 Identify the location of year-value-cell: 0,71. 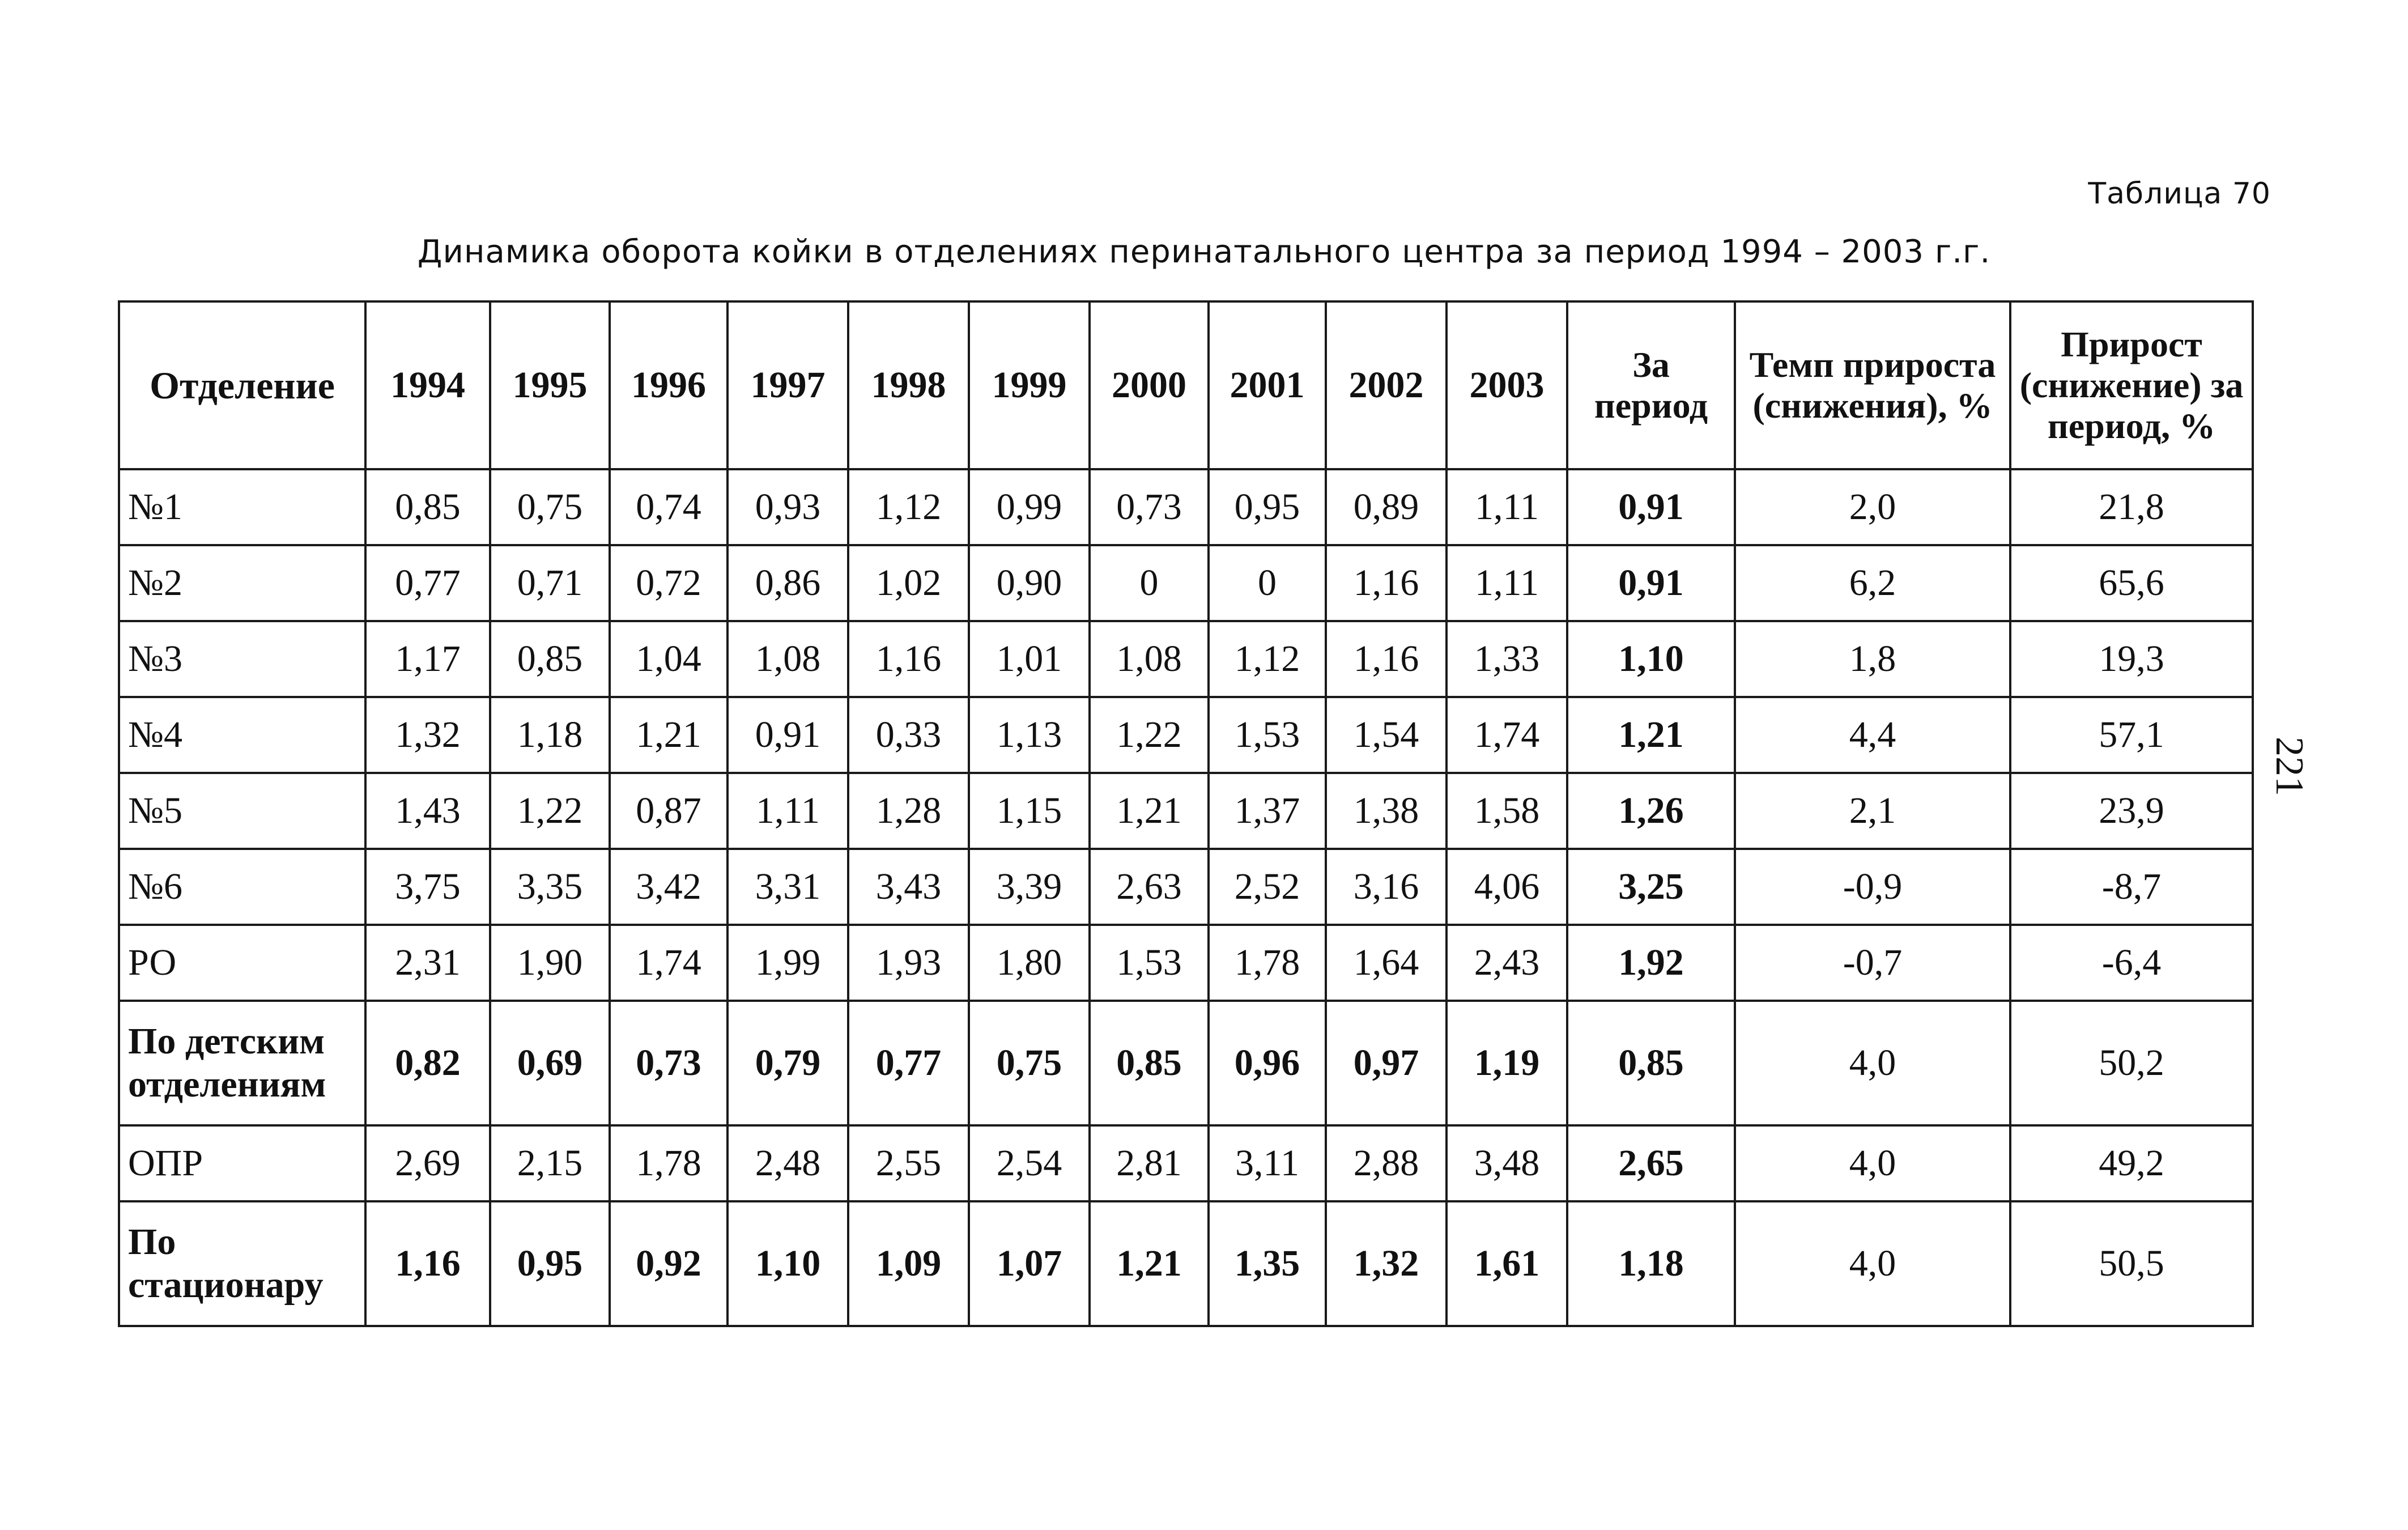
(550, 583).